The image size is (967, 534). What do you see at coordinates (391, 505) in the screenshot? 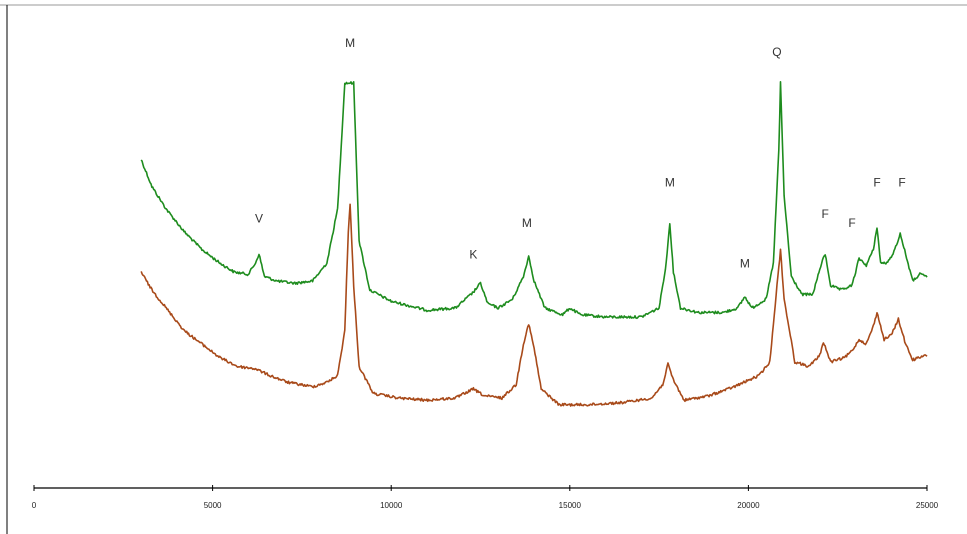
I see `x-tick-label: 10000` at bounding box center [391, 505].